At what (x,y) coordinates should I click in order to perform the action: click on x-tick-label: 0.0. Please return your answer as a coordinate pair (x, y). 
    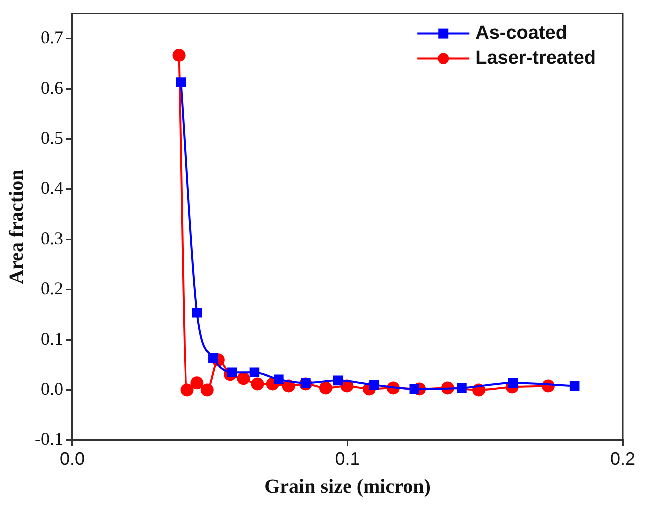
    Looking at the image, I should click on (73, 459).